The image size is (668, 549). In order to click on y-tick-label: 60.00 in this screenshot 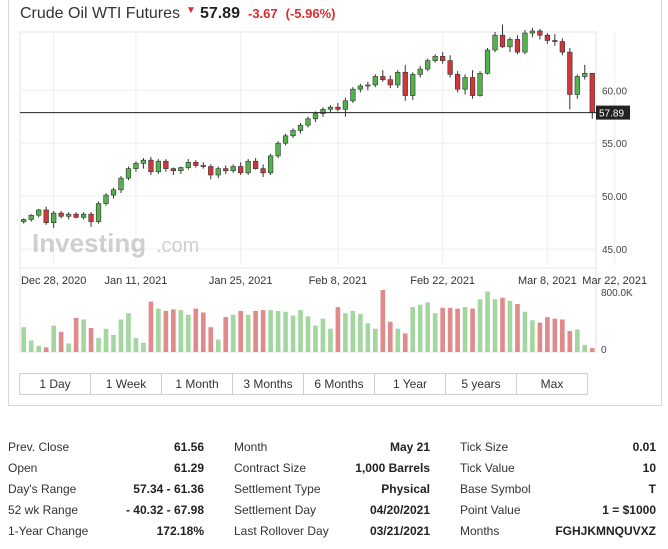, I will do `click(614, 91)`.